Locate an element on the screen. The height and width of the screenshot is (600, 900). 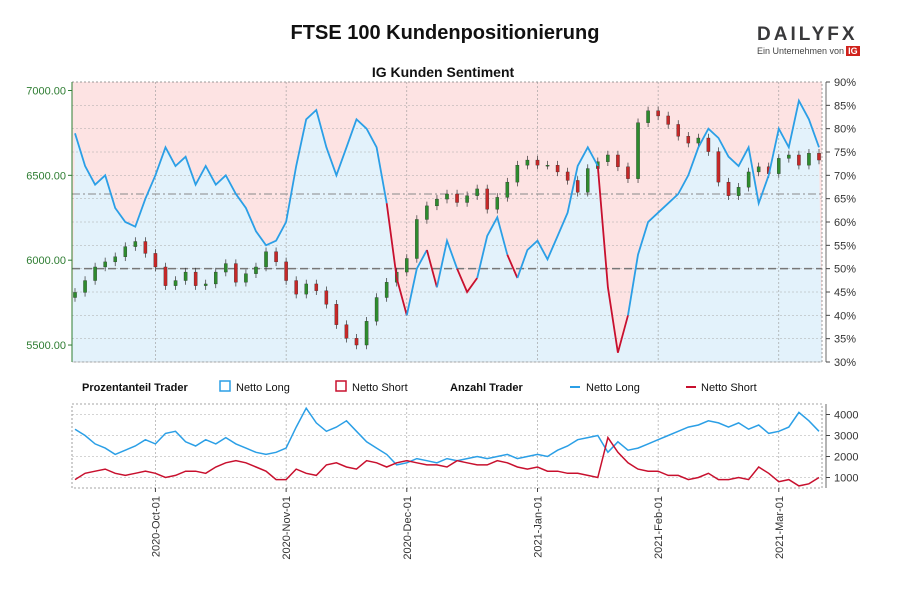
pct-tick-label-4: 70% is located at coordinates (845, 176).